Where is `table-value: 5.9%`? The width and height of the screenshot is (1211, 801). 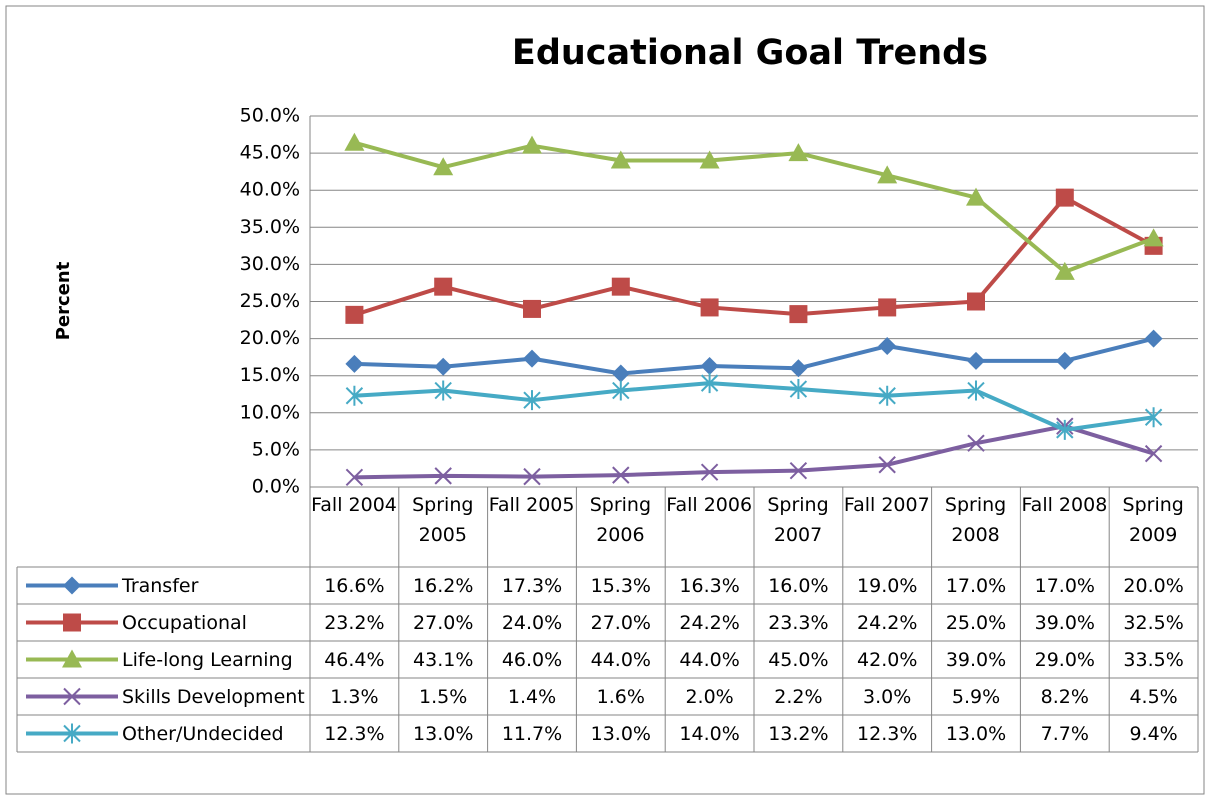
table-value: 5.9% is located at coordinates (976, 697).